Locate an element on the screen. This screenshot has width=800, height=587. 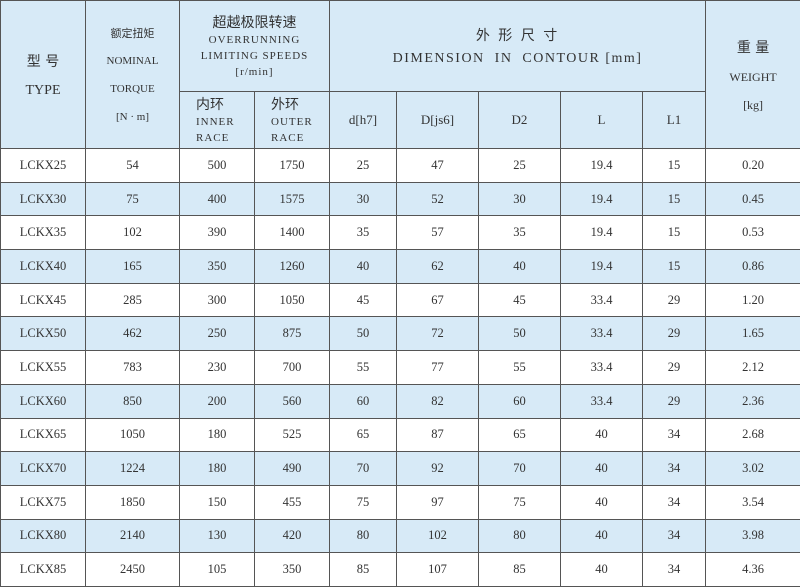
cell-type: LCKX65 is located at coordinates (43, 435).